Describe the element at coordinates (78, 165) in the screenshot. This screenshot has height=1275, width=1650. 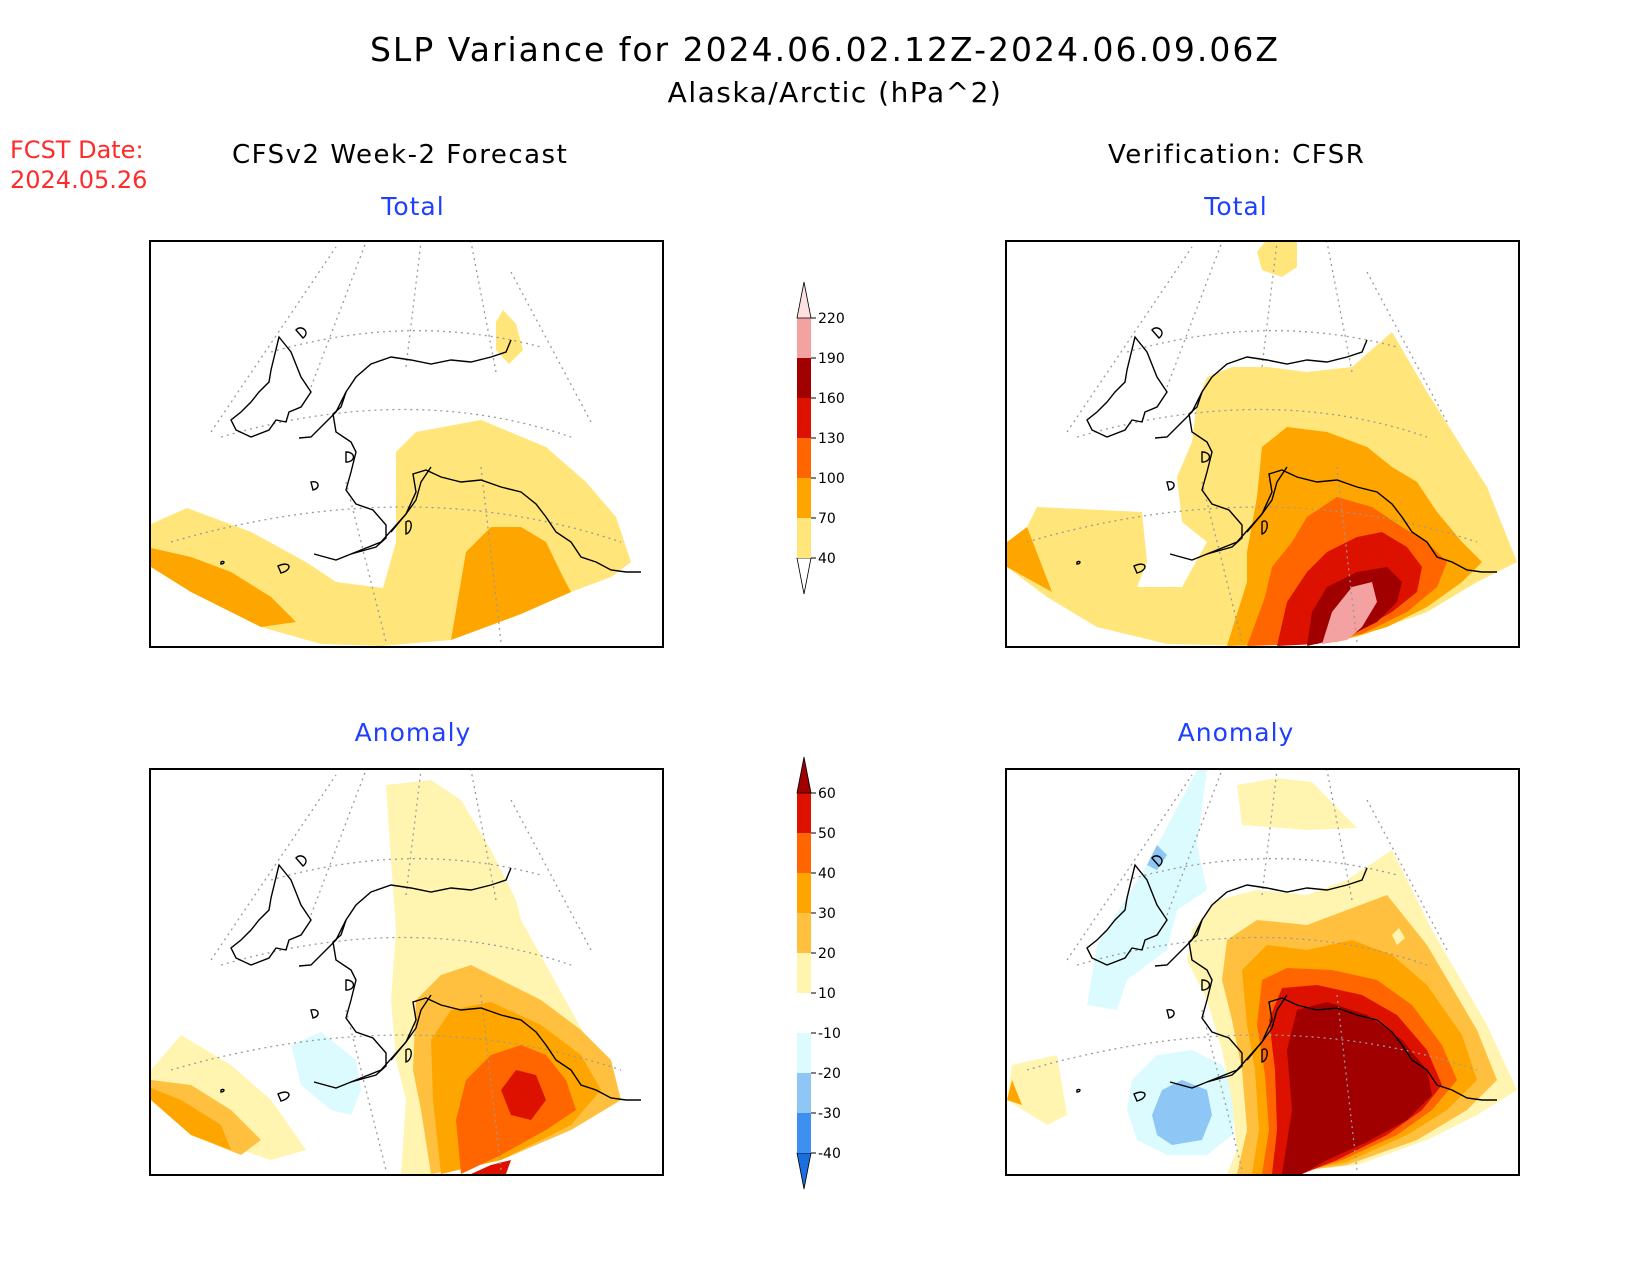
I see `forecast-date: FCST Date: 2024.05.26` at that location.